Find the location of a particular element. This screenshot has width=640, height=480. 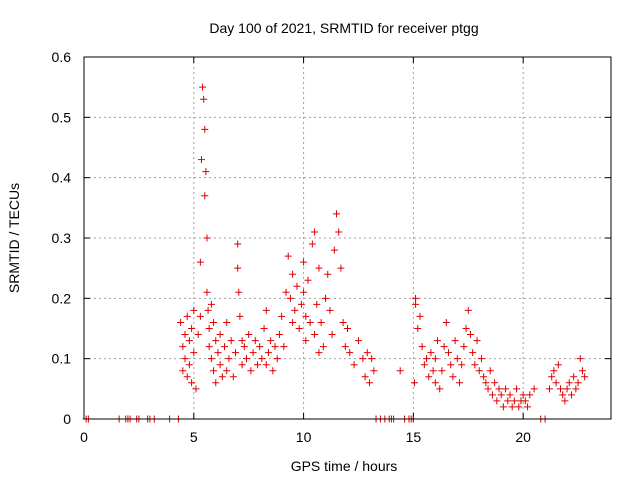

y-tick-label: 0.1 is located at coordinates (62, 359).